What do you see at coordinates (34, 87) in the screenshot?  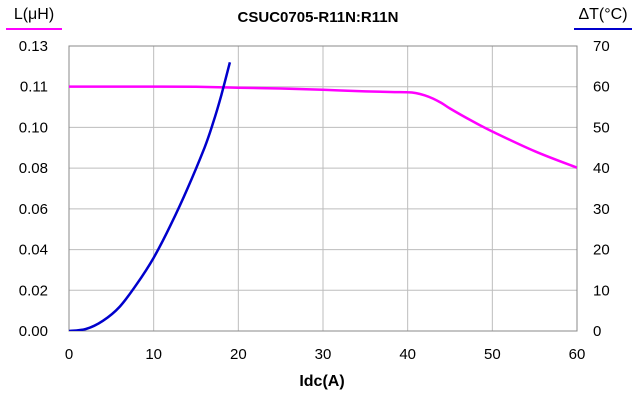 I see `left-tick-label: 0.11` at bounding box center [34, 87].